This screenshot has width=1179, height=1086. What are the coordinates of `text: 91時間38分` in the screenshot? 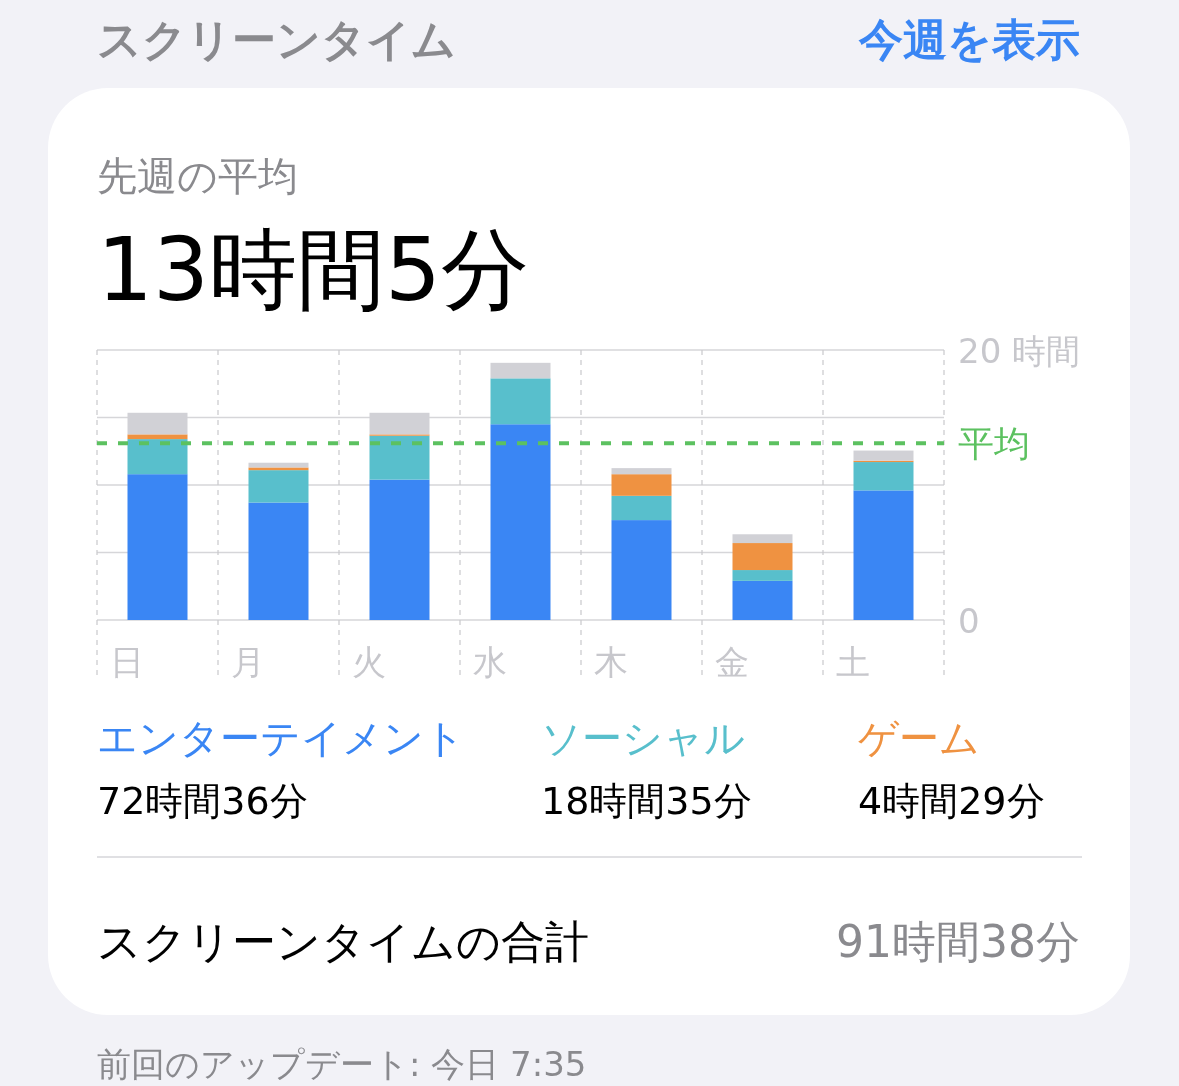 It's located at (958, 941).